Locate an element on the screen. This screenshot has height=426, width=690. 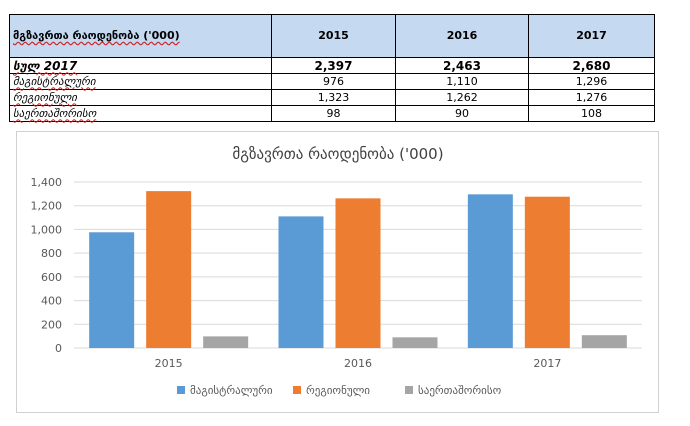
table-header-row: მგზავრთა რაოდენობა ('000) 2015 2016 2017 is located at coordinates (332, 36).